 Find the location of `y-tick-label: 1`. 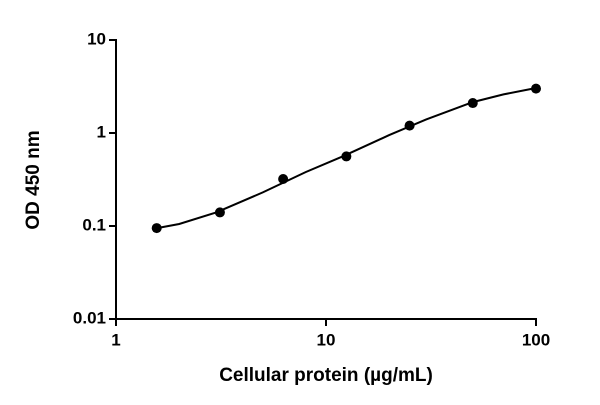

y-tick-label: 1 is located at coordinates (101, 131).